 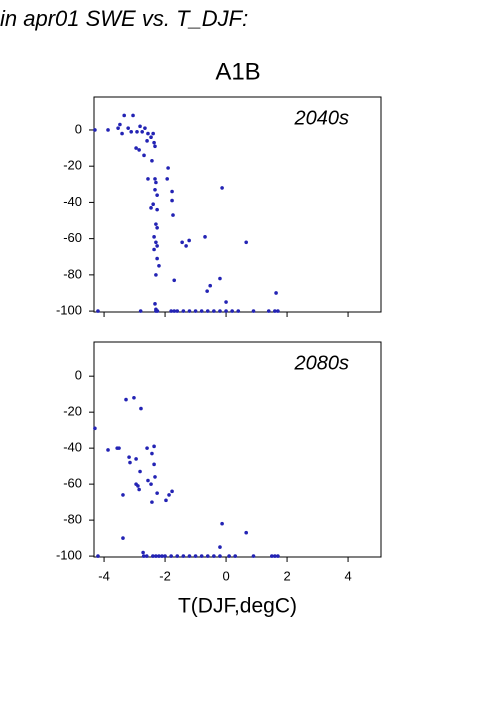 What do you see at coordinates (322, 118) in the screenshot?
I see `panel-annotation: 2040s` at bounding box center [322, 118].